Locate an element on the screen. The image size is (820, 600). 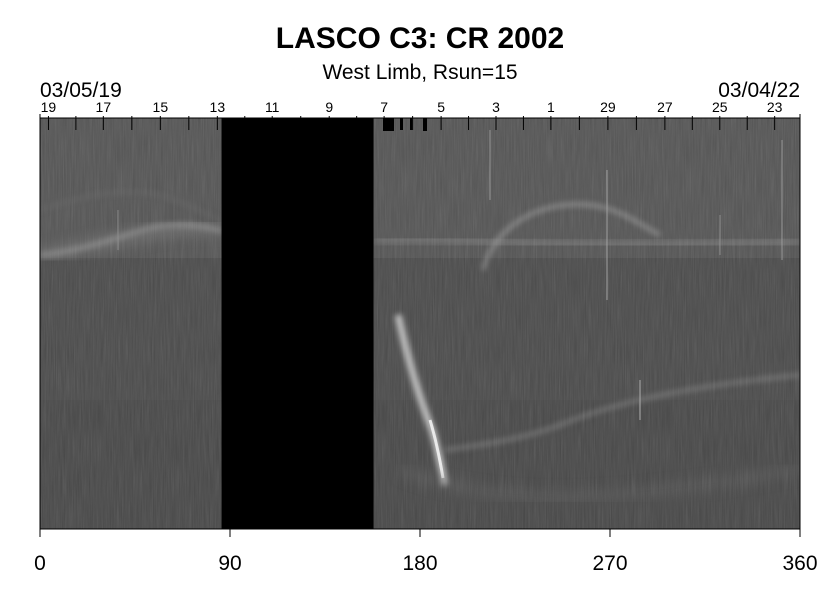
day-tick-label: 17 is located at coordinates (104, 107).